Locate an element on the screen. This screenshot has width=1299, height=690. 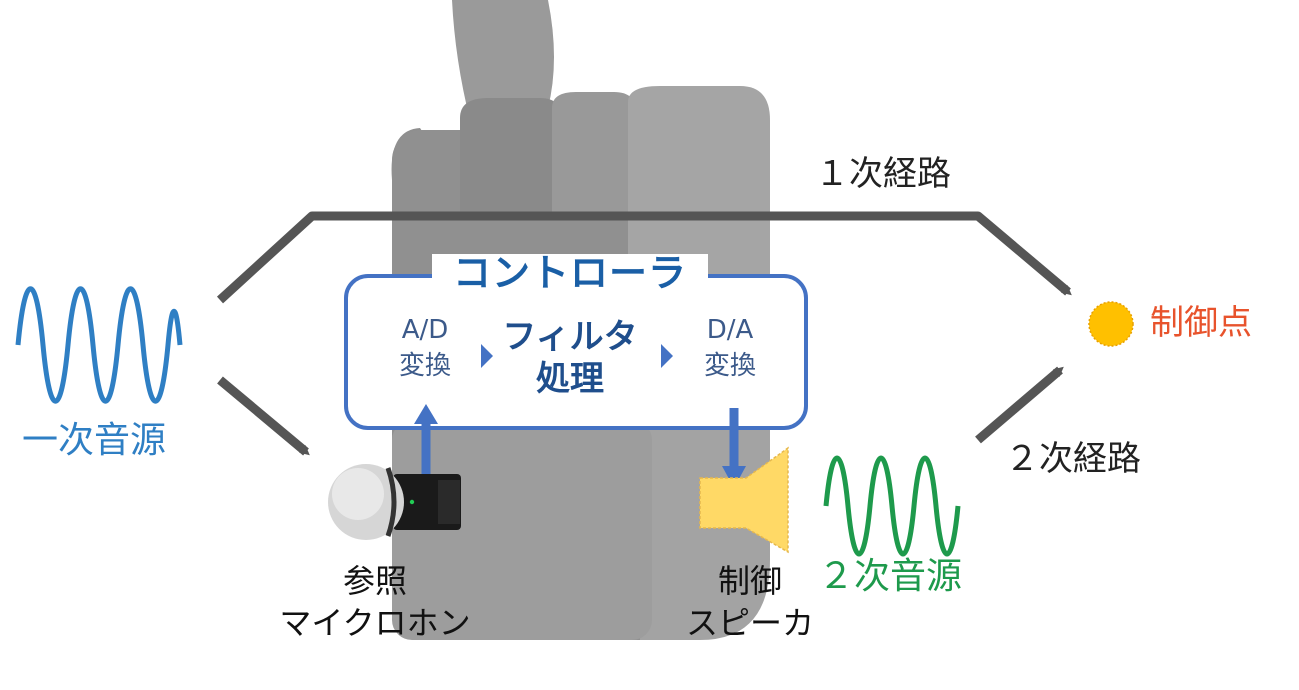
controller-title-backdrop is located at coordinates (570, 277).